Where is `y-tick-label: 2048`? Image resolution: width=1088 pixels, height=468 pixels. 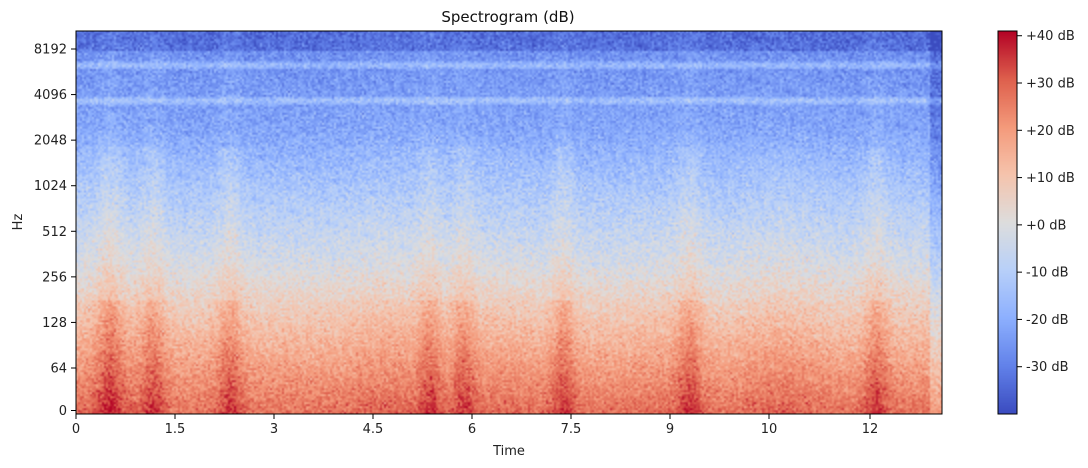 y-tick-label: 2048 is located at coordinates (50, 141).